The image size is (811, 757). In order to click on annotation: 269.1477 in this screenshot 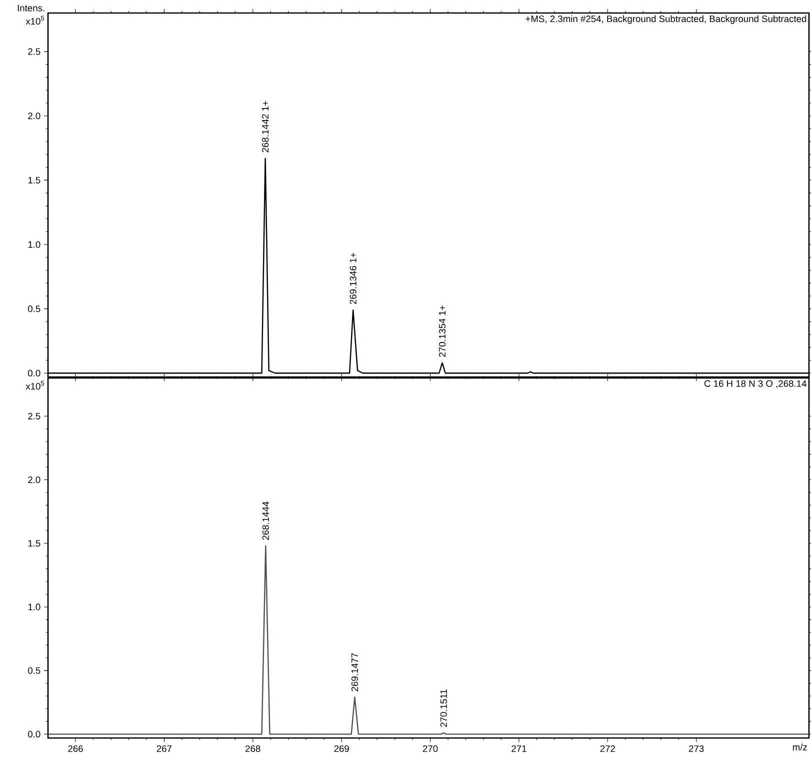, I will do `click(354, 672)`.